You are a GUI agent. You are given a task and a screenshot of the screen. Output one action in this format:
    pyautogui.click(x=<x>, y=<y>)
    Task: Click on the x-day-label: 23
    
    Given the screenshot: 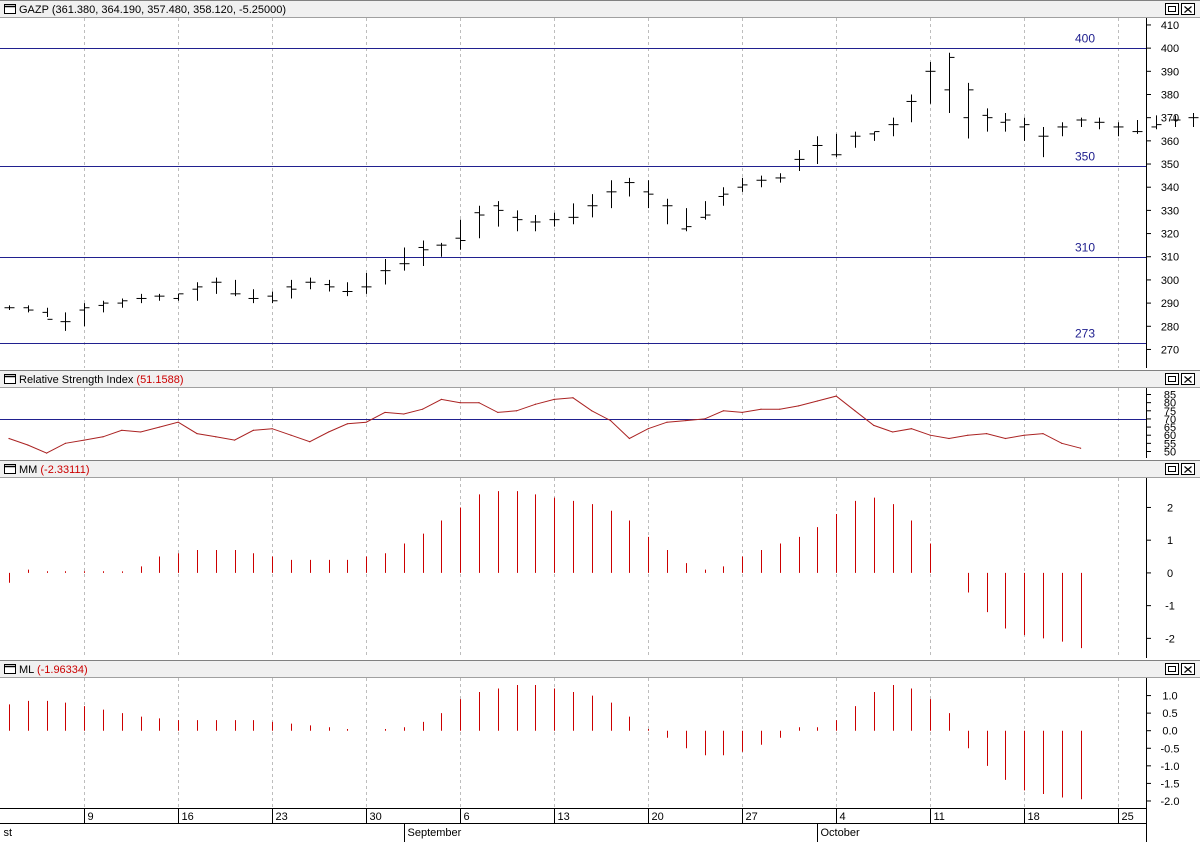 What is the action you would take?
    pyautogui.click(x=282, y=817)
    